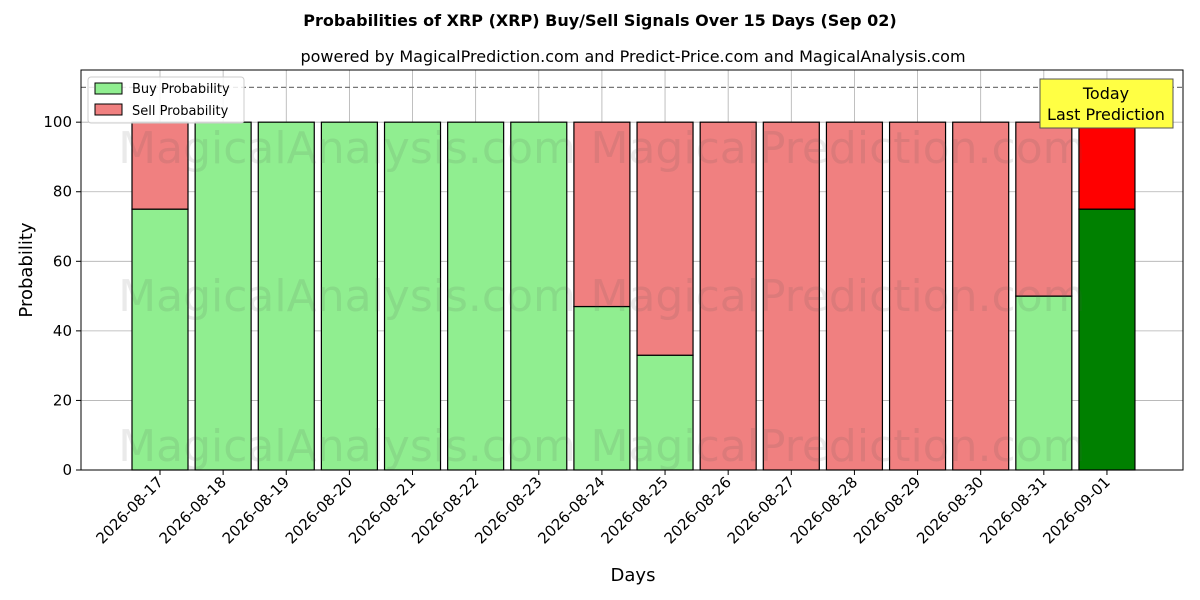  Describe the element at coordinates (319, 510) in the screenshot. I see `x-tick-label: 2026-08-20` at that location.